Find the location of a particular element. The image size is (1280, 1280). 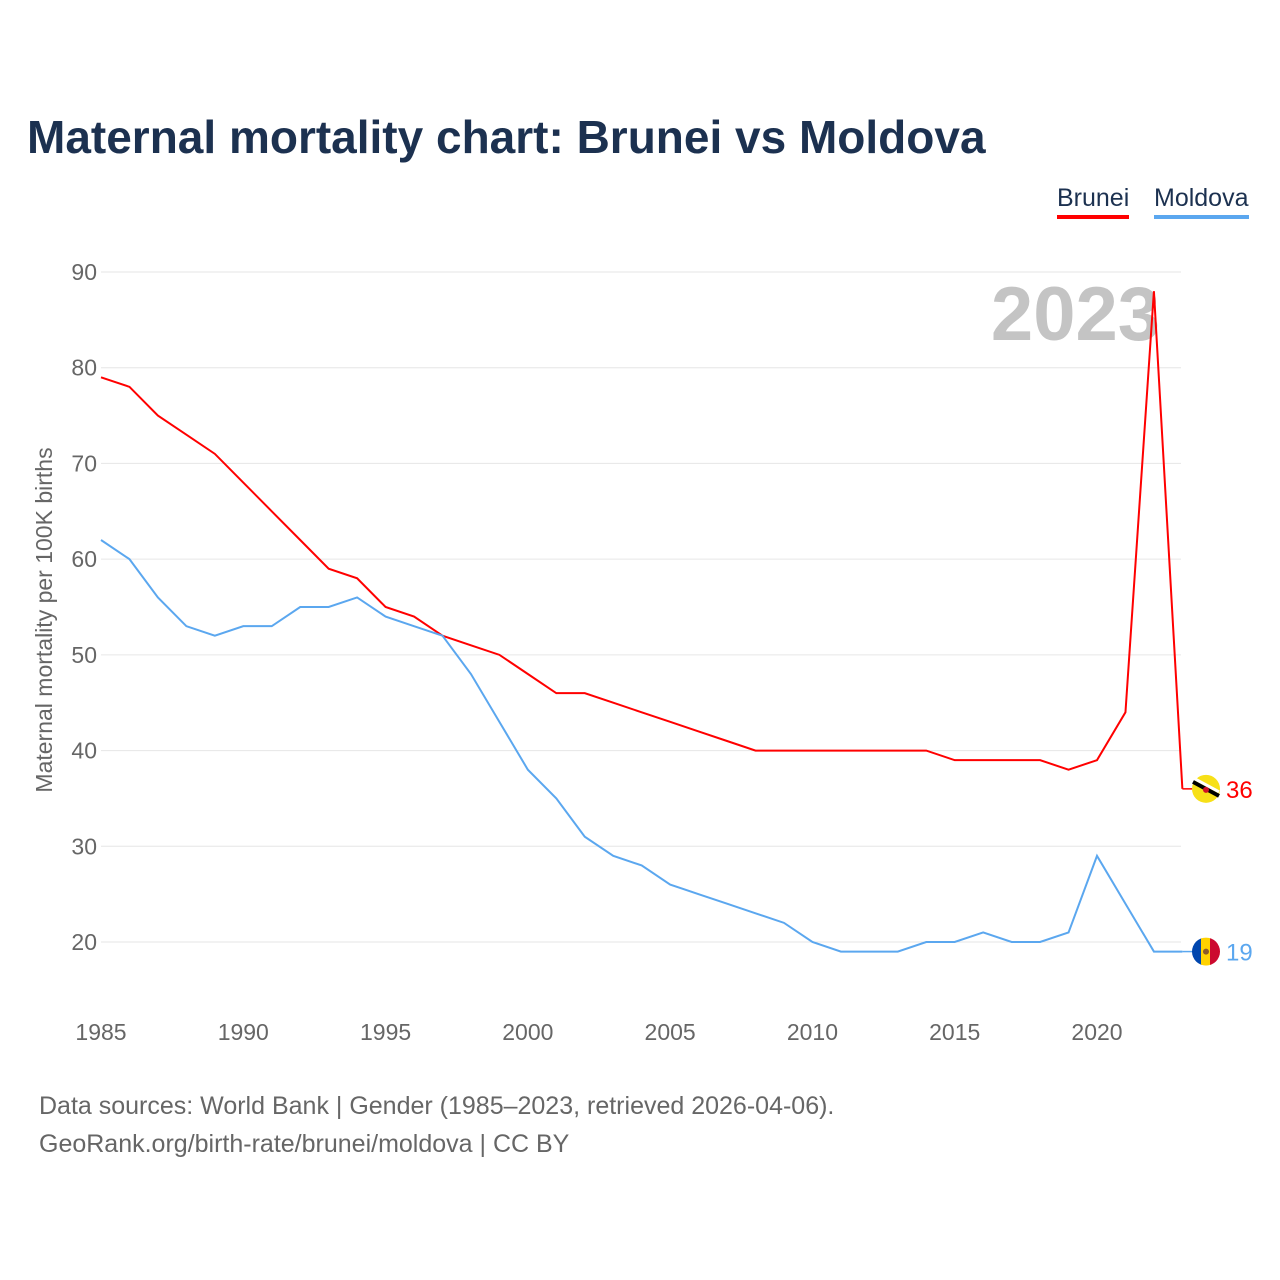

y-tick-label: 20 is located at coordinates (84, 942).